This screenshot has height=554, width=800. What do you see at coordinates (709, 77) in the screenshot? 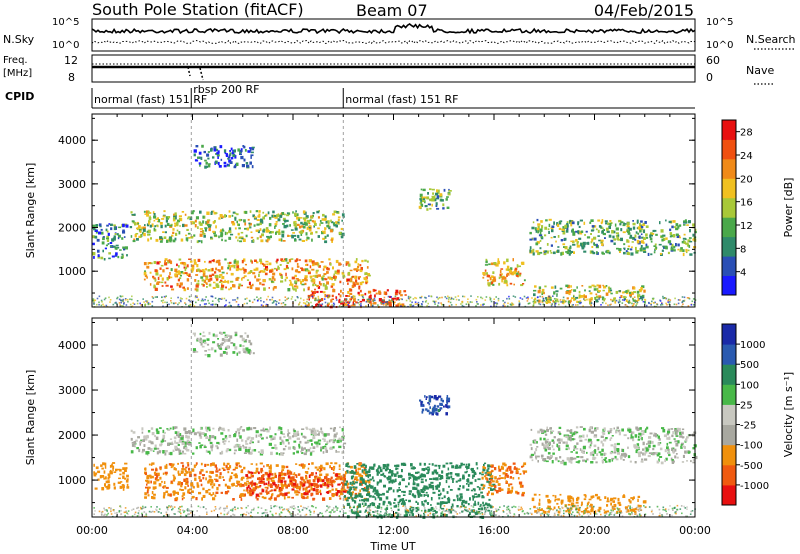
I see `nave-bottom-tick: 0` at bounding box center [709, 77].